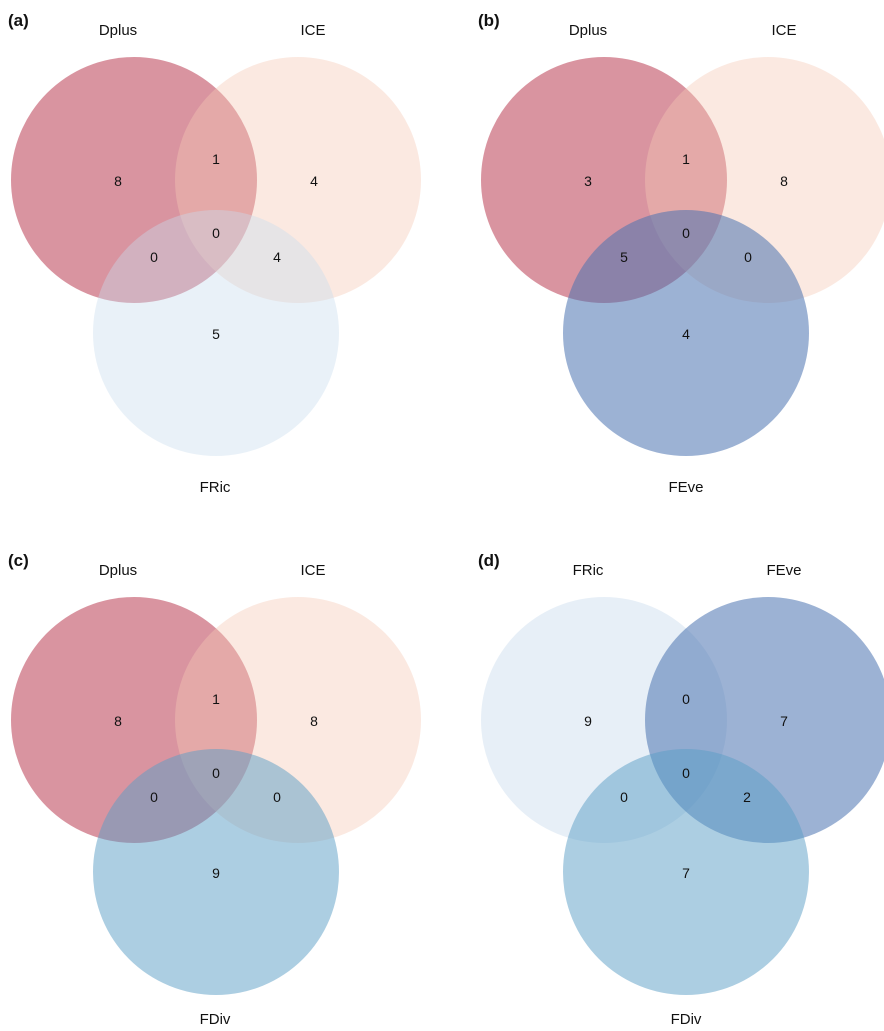 Image resolution: width=884 pixels, height=1031 pixels. Describe the element at coordinates (277, 257) in the screenshot. I see `count-intersection-23: 4` at that location.